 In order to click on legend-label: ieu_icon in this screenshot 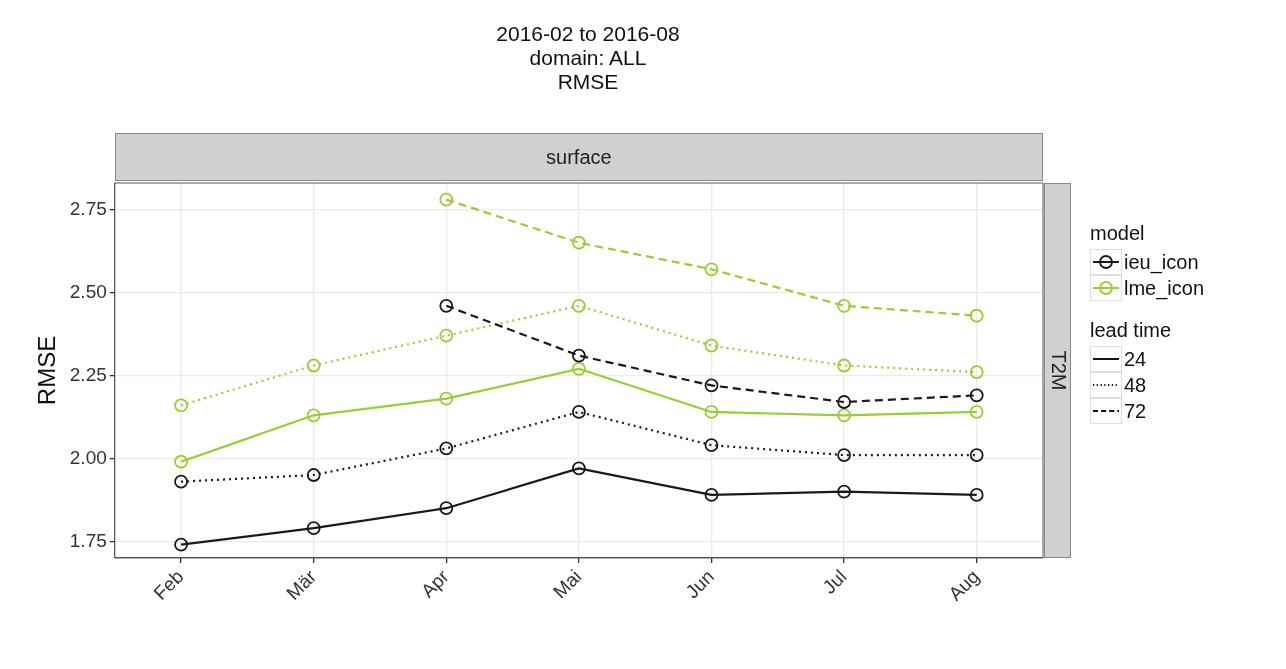, I will do `click(1161, 262)`.